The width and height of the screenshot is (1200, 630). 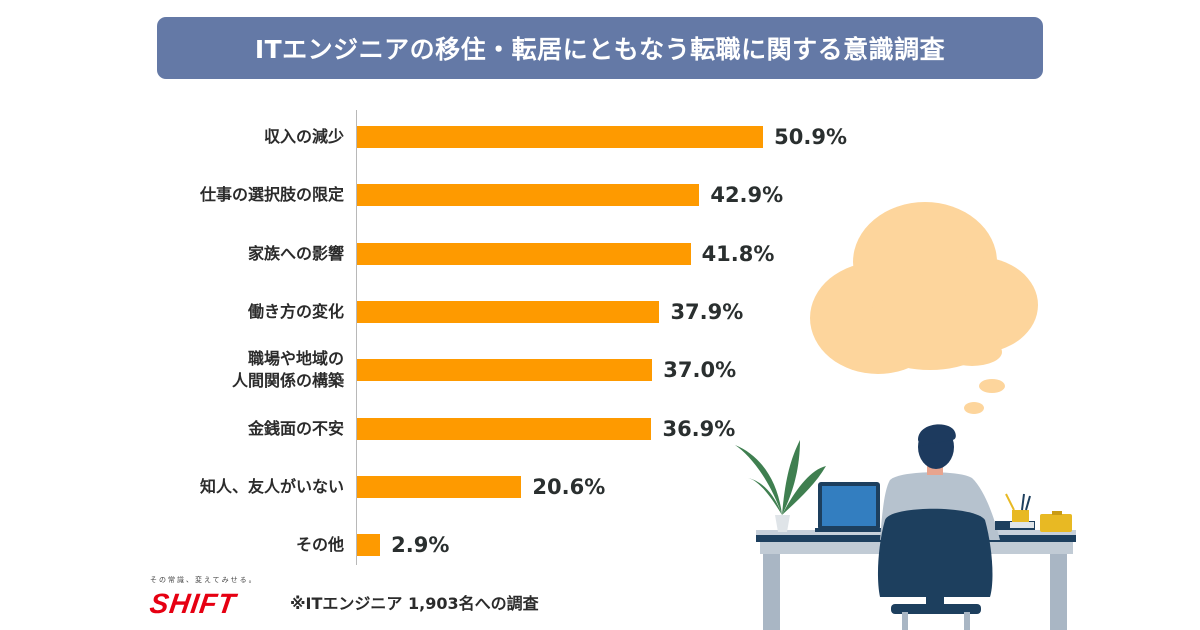 I want to click on title-banner: ITエンジニアの移住・転居にともなう転職に関する意識調査, so click(x=600, y=48).